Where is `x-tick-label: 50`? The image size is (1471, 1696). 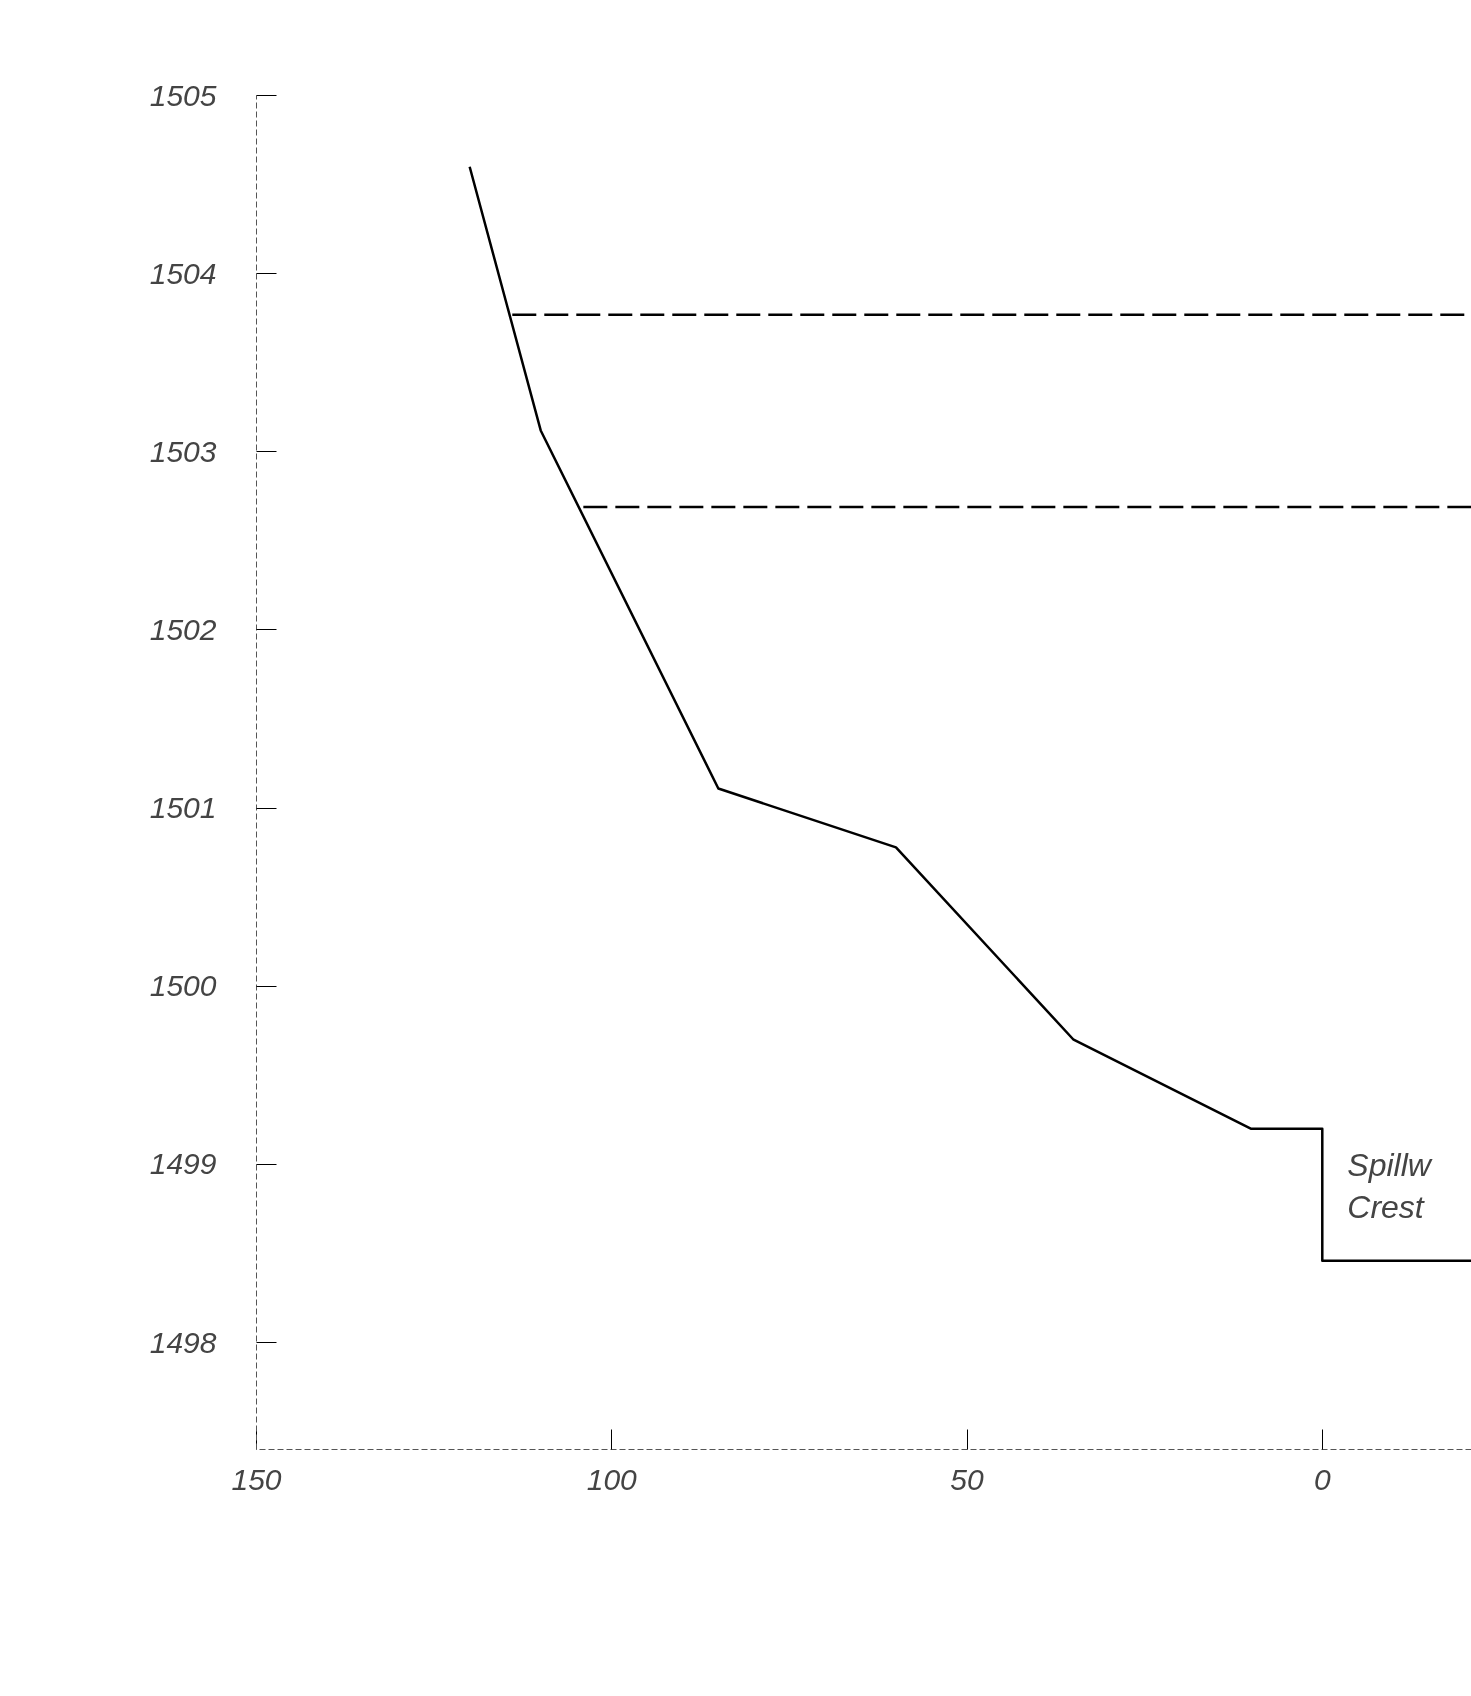 x-tick-label: 50 is located at coordinates (967, 1479).